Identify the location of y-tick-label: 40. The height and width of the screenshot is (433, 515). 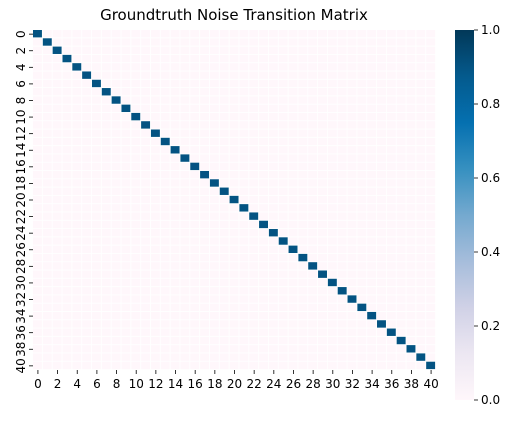
(21, 365).